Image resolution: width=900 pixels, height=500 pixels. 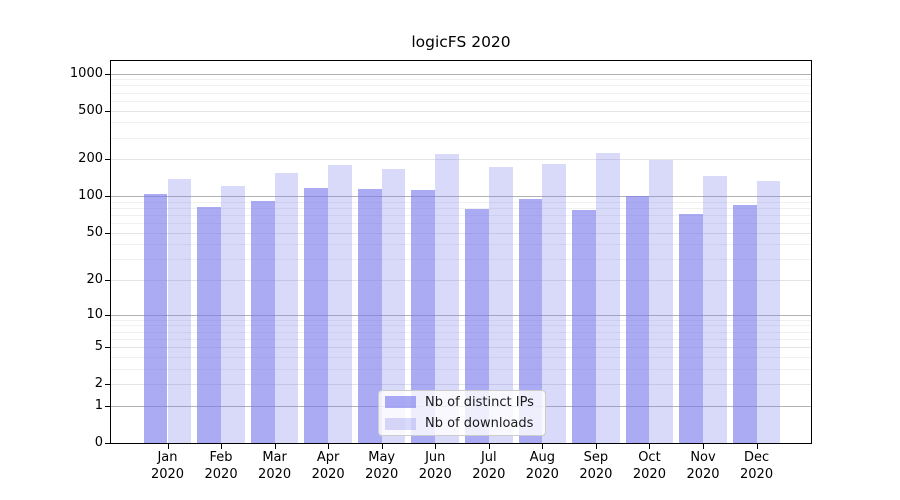 What do you see at coordinates (542, 466) in the screenshot?
I see `x-tick-label: Aug 2020` at bounding box center [542, 466].